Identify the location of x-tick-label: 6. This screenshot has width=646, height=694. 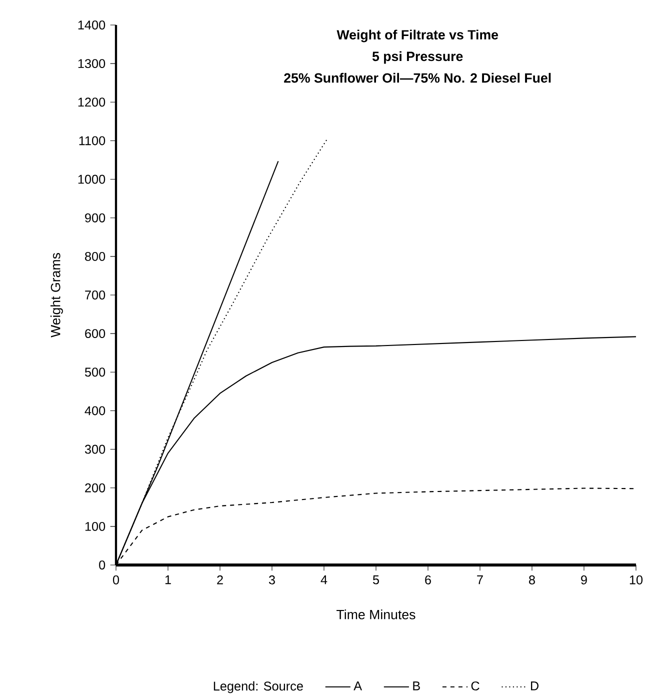
(428, 579).